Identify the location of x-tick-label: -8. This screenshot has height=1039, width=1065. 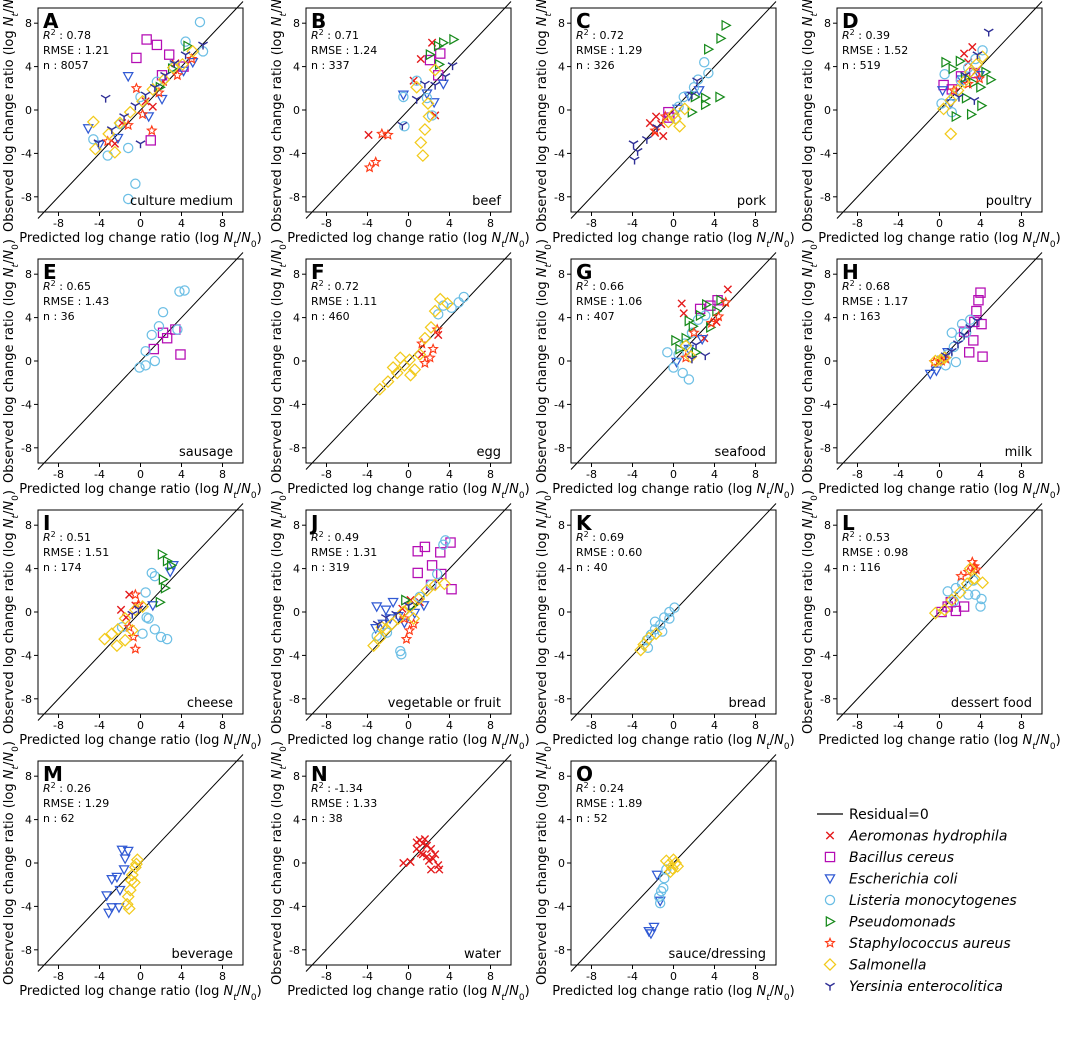
(326, 474).